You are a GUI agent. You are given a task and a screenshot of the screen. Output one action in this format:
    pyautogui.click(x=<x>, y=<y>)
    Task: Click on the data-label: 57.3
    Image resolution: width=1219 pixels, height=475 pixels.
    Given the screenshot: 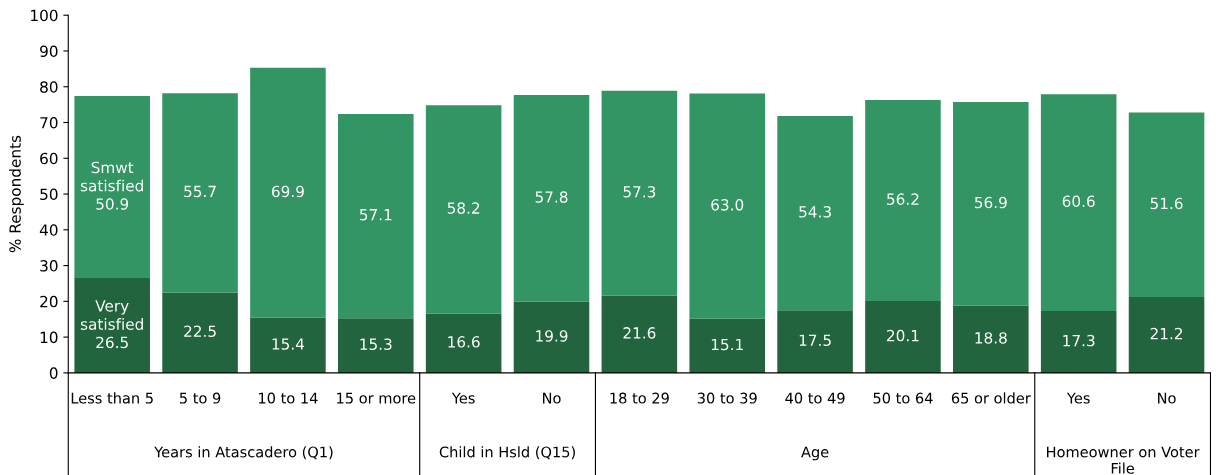 What is the action you would take?
    pyautogui.click(x=639, y=192)
    